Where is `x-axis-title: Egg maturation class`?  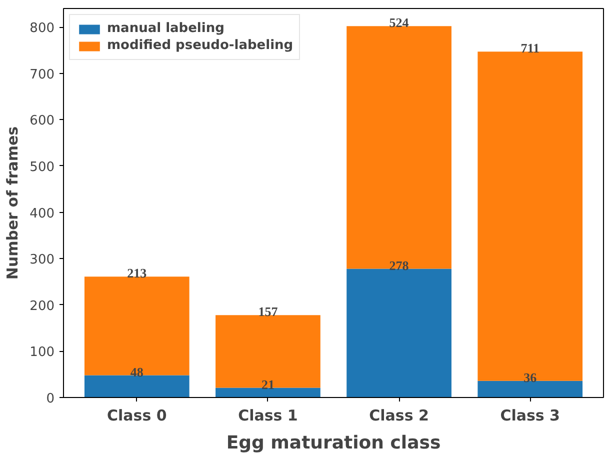
x-axis-title: Egg maturation class is located at coordinates (333, 443).